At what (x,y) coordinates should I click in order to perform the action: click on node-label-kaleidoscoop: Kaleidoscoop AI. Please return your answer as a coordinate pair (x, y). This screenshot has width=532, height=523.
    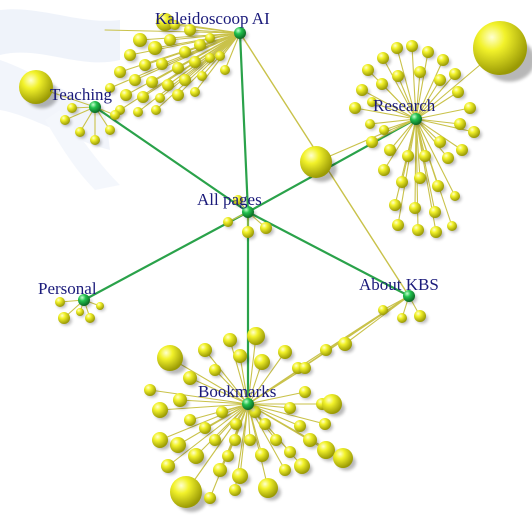
    Looking at the image, I should click on (212, 18).